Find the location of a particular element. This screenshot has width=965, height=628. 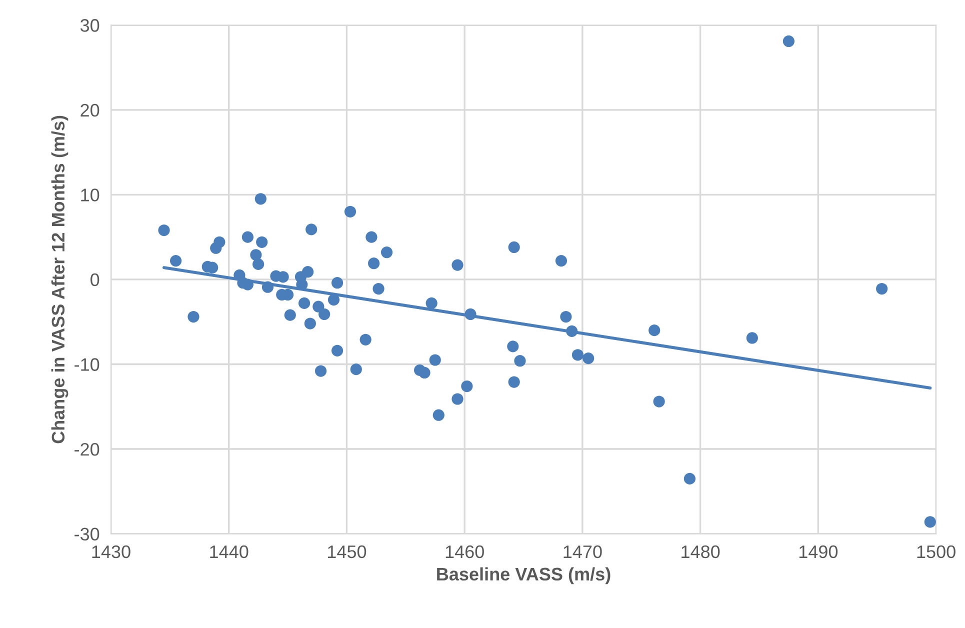

y-tick-label: 20 is located at coordinates (90, 110).